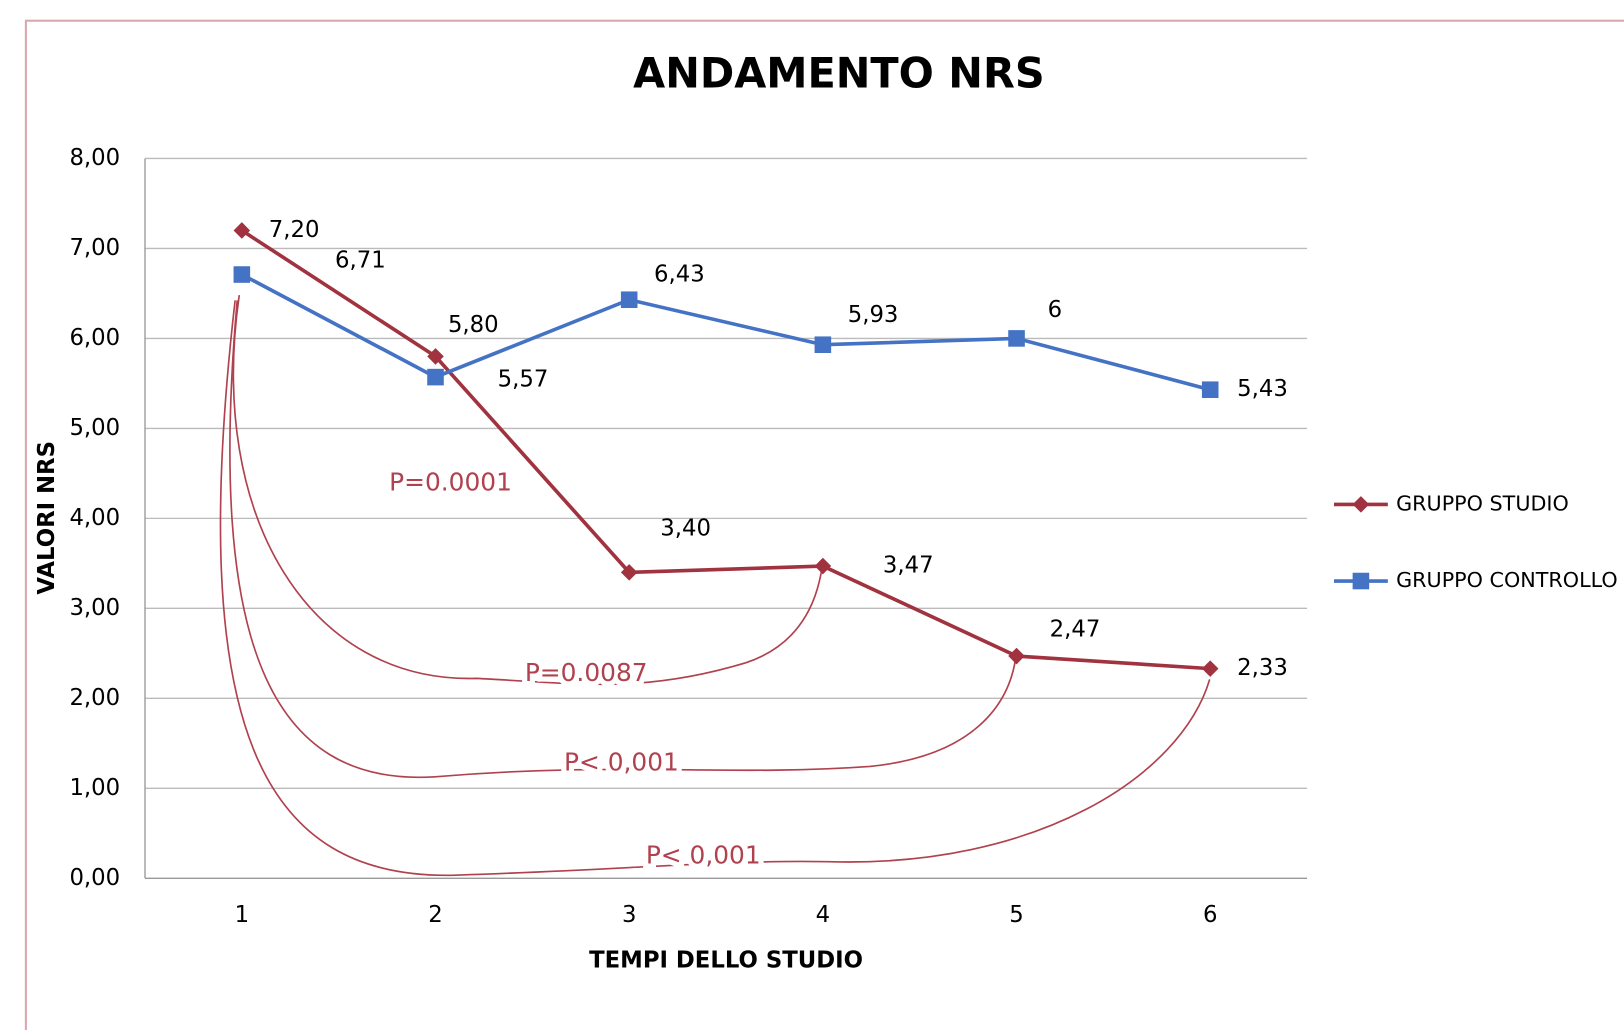  What do you see at coordinates (838, 74) in the screenshot?
I see `chart-title: ANDAMENTO NRS` at bounding box center [838, 74].